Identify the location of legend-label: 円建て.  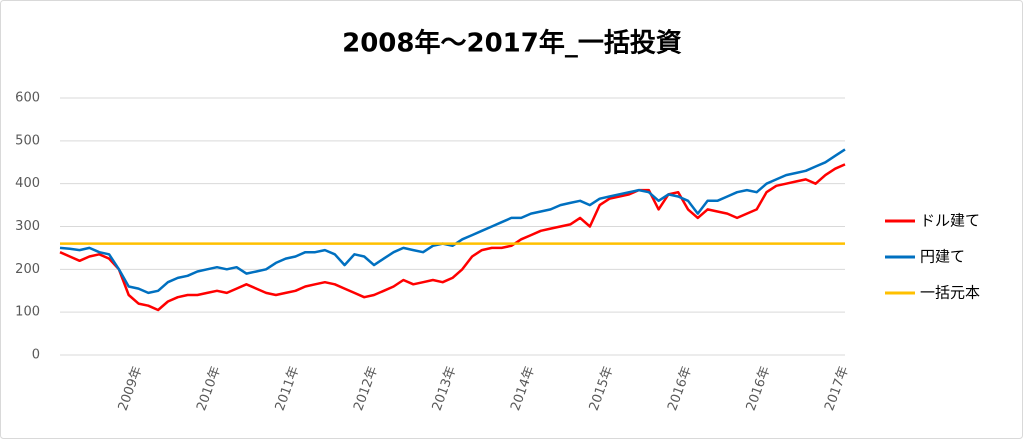
(942, 257).